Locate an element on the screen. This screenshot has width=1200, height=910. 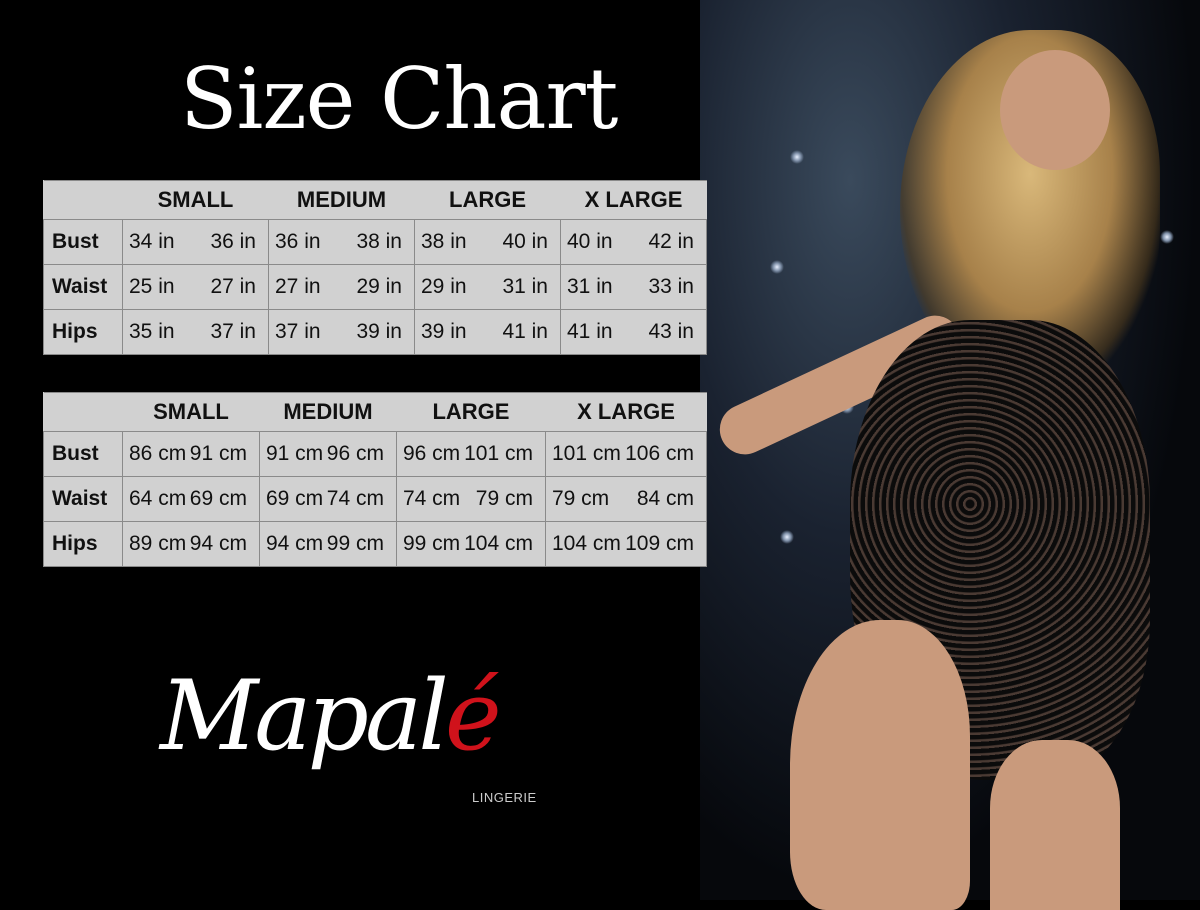
measurement-value: 106 cm is located at coordinates (659, 453).